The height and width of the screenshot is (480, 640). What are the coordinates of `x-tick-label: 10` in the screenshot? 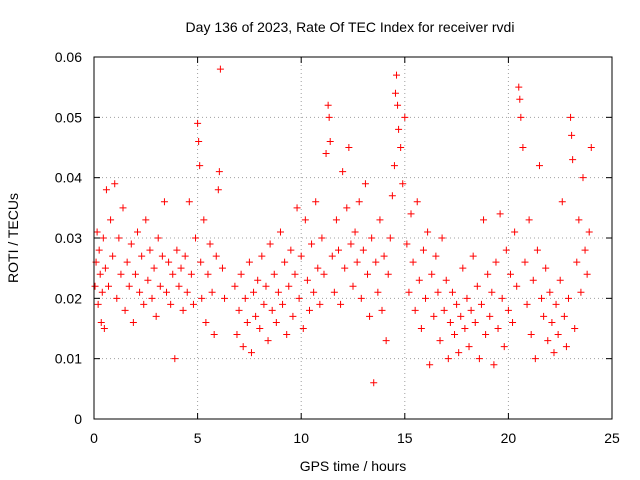 It's located at (301, 438).